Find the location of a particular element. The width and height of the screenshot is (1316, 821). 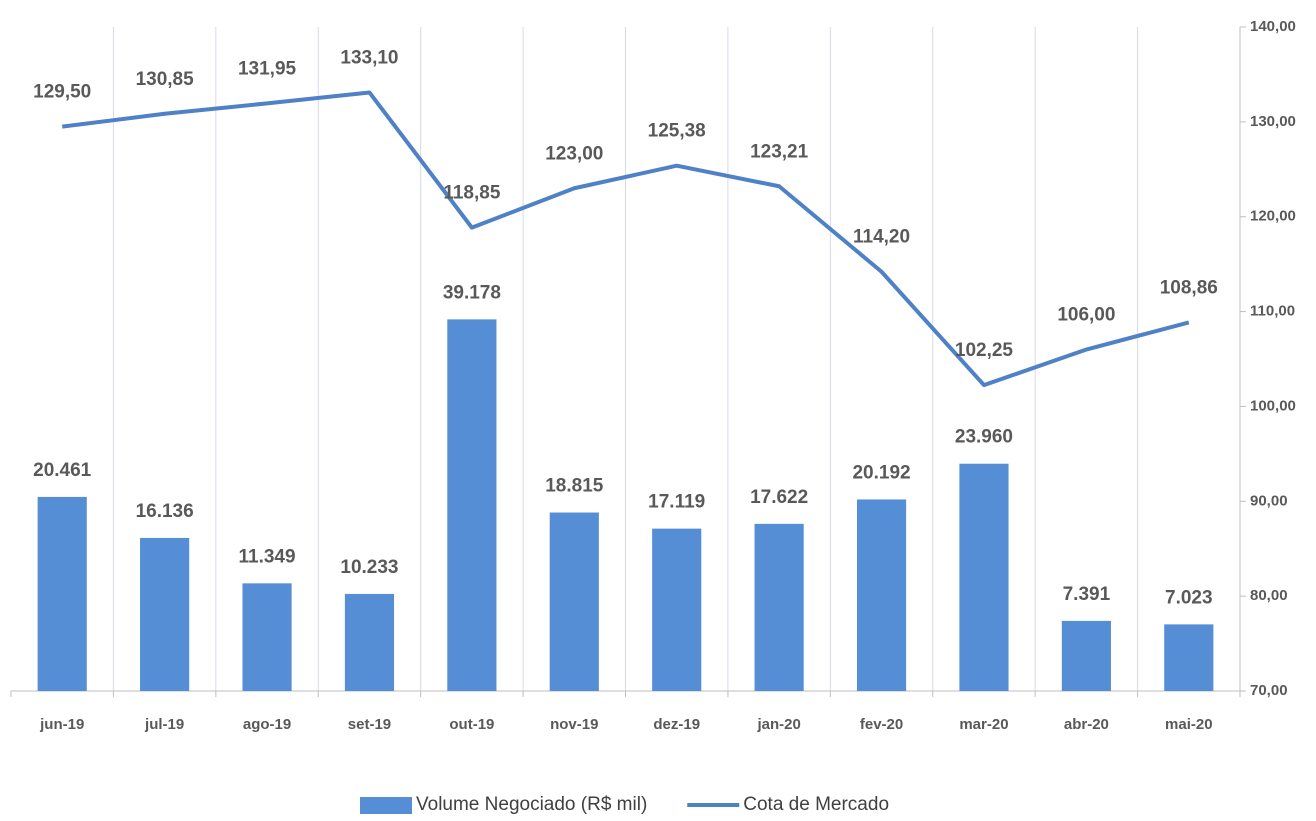

data-label: 123,00 is located at coordinates (574, 153).